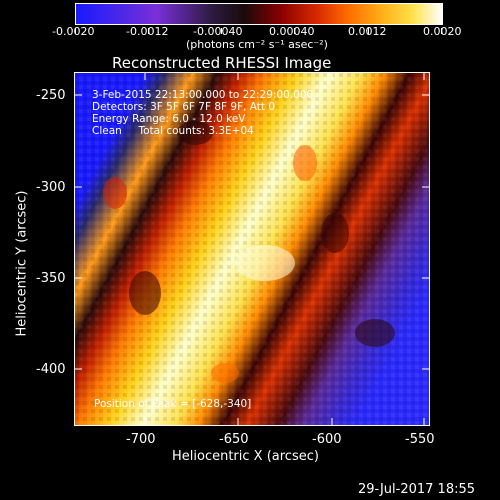 This screenshot has height=500, width=500. I want to click on x-tick-label: -700, so click(141, 439).